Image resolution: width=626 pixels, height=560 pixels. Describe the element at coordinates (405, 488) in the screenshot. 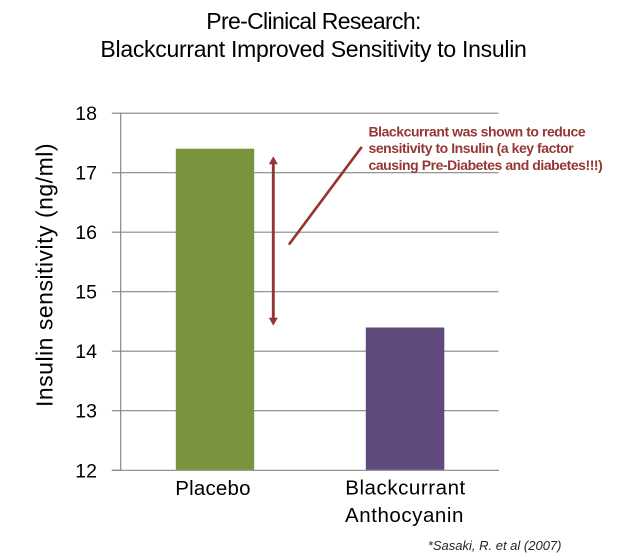

I see `svg-text: Blackcurrant` at that location.